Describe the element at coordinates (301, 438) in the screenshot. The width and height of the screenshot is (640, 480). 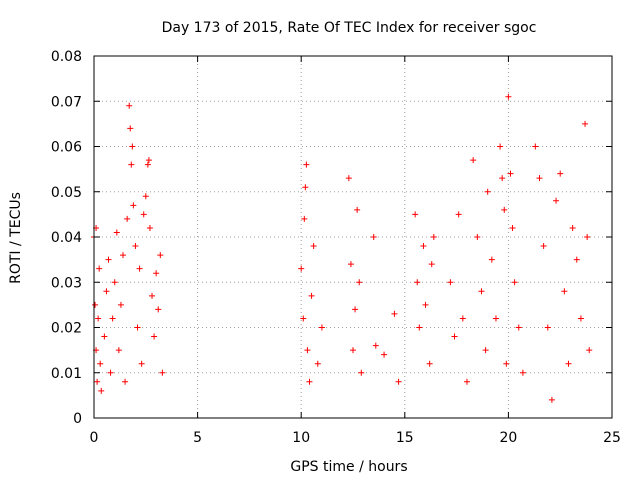
I see `x-tick-label: 10` at that location.